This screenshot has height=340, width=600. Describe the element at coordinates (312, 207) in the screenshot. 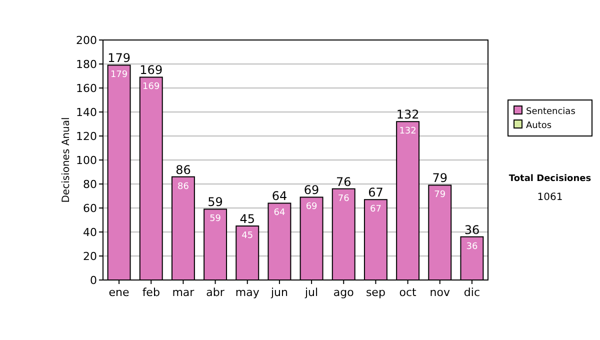

I see `data-label: 69` at that location.